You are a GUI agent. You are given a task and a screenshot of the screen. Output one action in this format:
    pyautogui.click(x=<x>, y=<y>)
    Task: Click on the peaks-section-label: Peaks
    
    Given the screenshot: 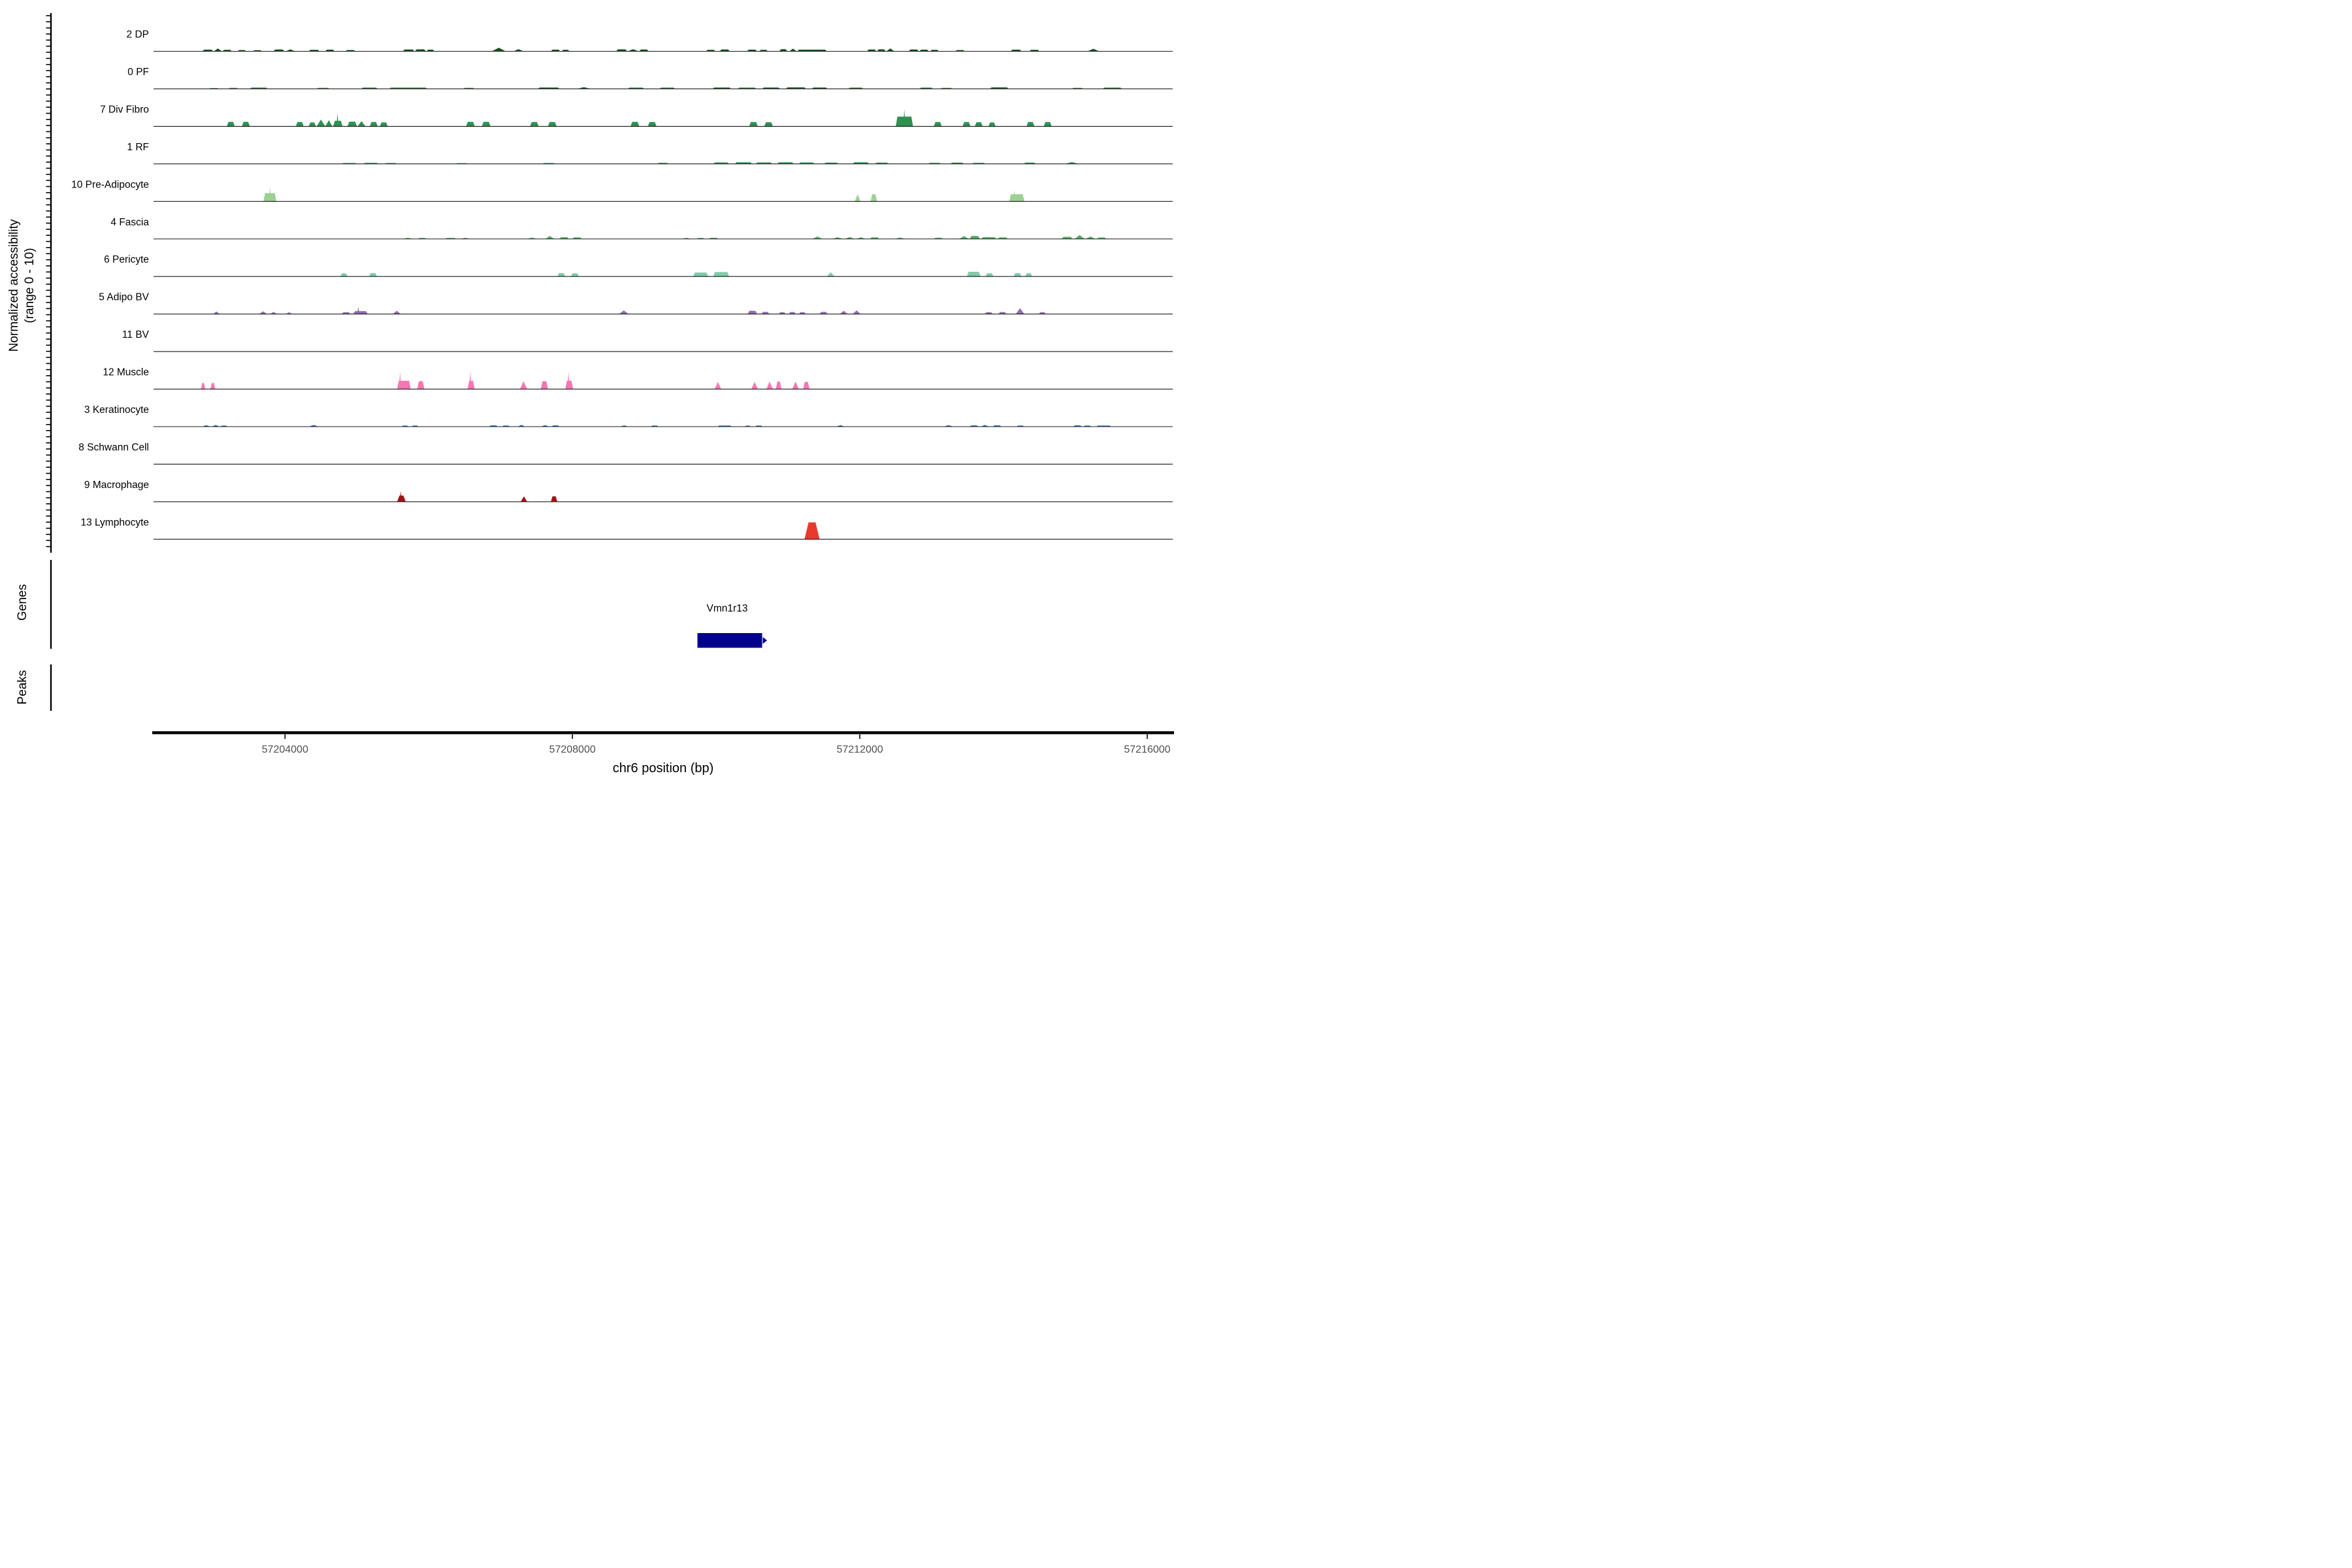 What is the action you would take?
    pyautogui.click(x=22, y=687)
    